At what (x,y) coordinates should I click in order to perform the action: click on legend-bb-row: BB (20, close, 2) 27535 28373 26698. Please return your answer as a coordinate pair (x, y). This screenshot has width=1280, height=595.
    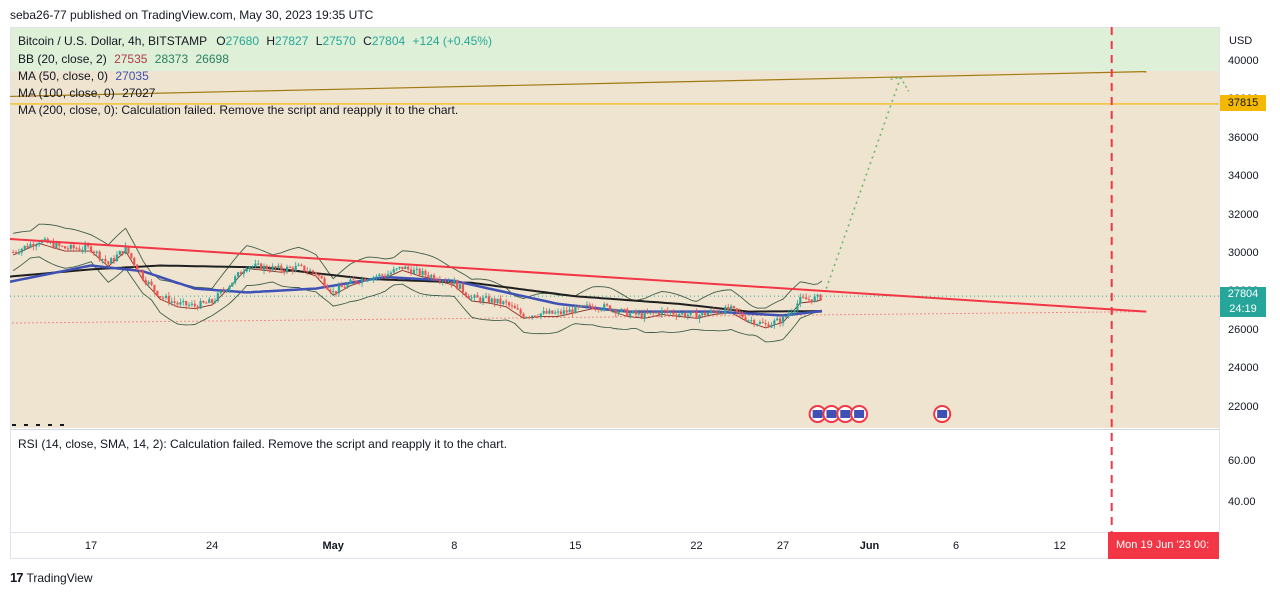
    Looking at the image, I should click on (123, 59).